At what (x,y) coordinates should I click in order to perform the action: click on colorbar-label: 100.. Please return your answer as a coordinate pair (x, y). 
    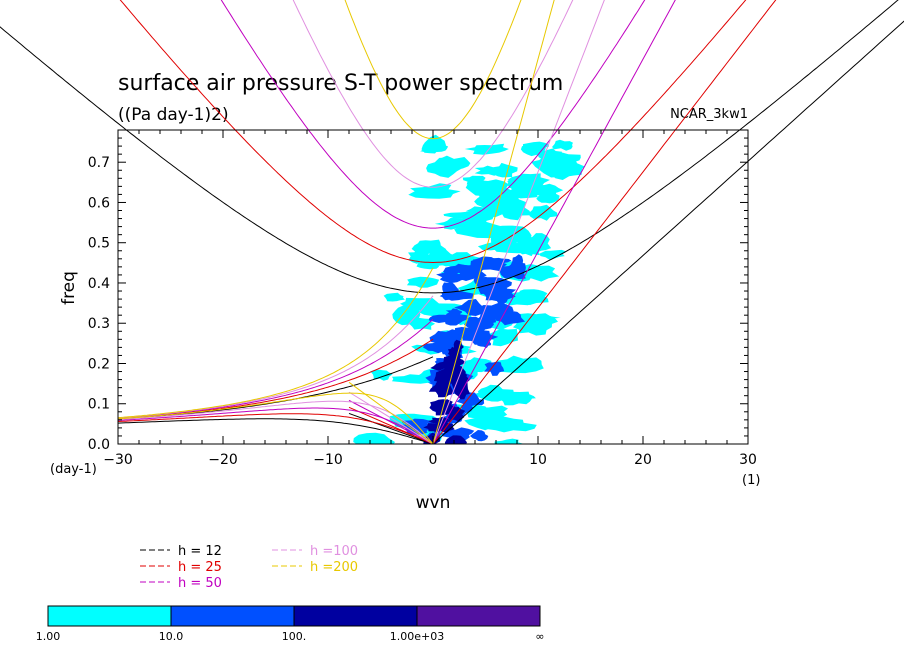
    Looking at the image, I should click on (294, 636).